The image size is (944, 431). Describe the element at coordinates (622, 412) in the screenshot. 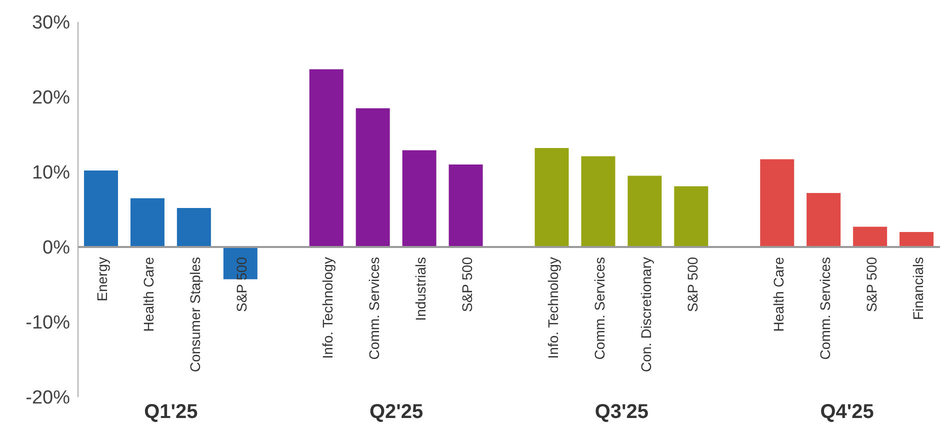

I see `text: Q3'25` at that location.